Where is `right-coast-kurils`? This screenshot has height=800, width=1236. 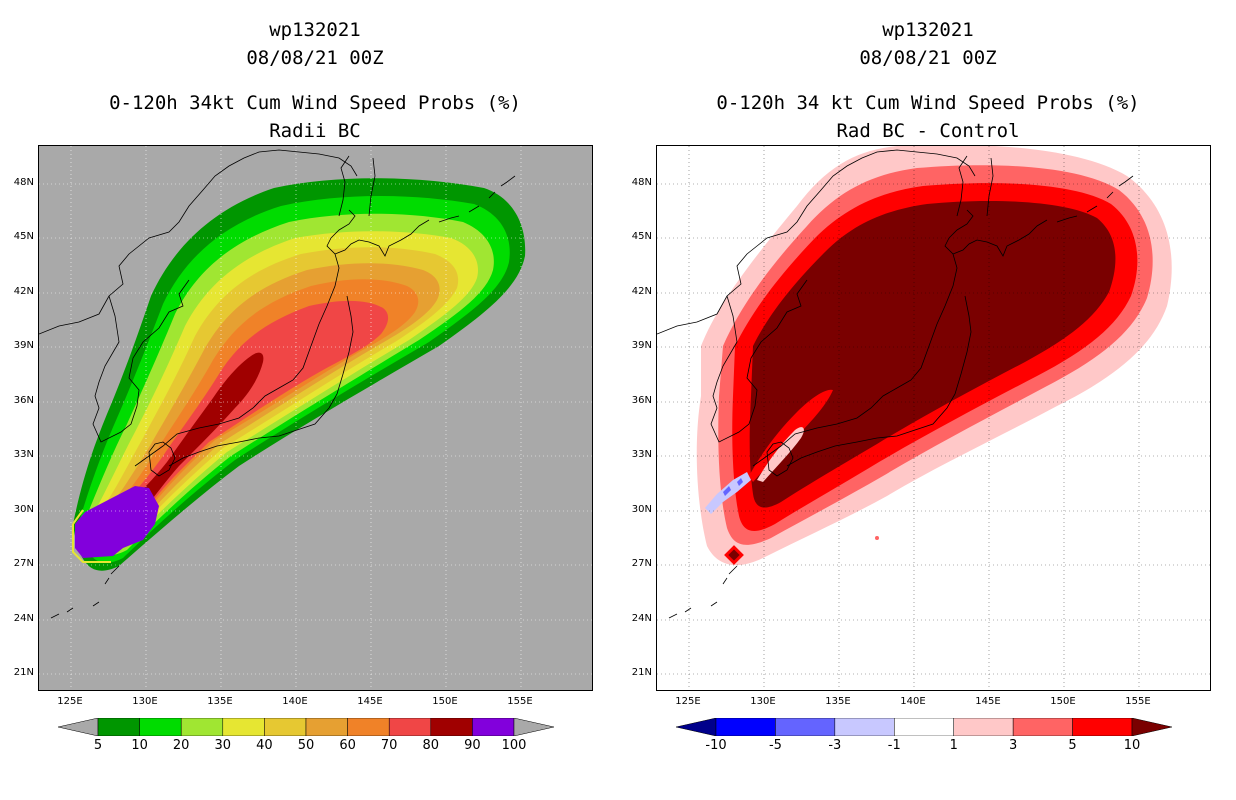
right-coast-kurils is located at coordinates (1095, 199).